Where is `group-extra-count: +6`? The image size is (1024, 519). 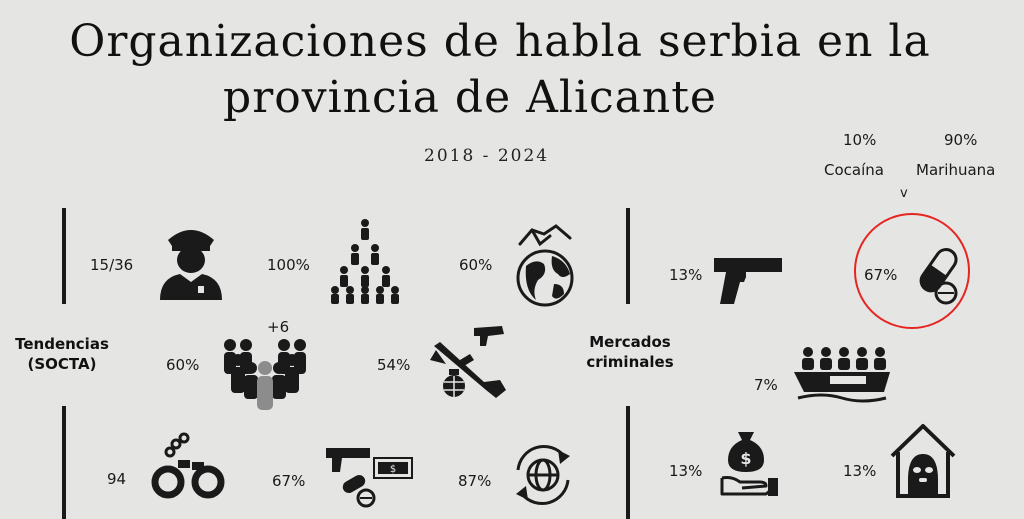 group-extra-count: +6 is located at coordinates (278, 327).